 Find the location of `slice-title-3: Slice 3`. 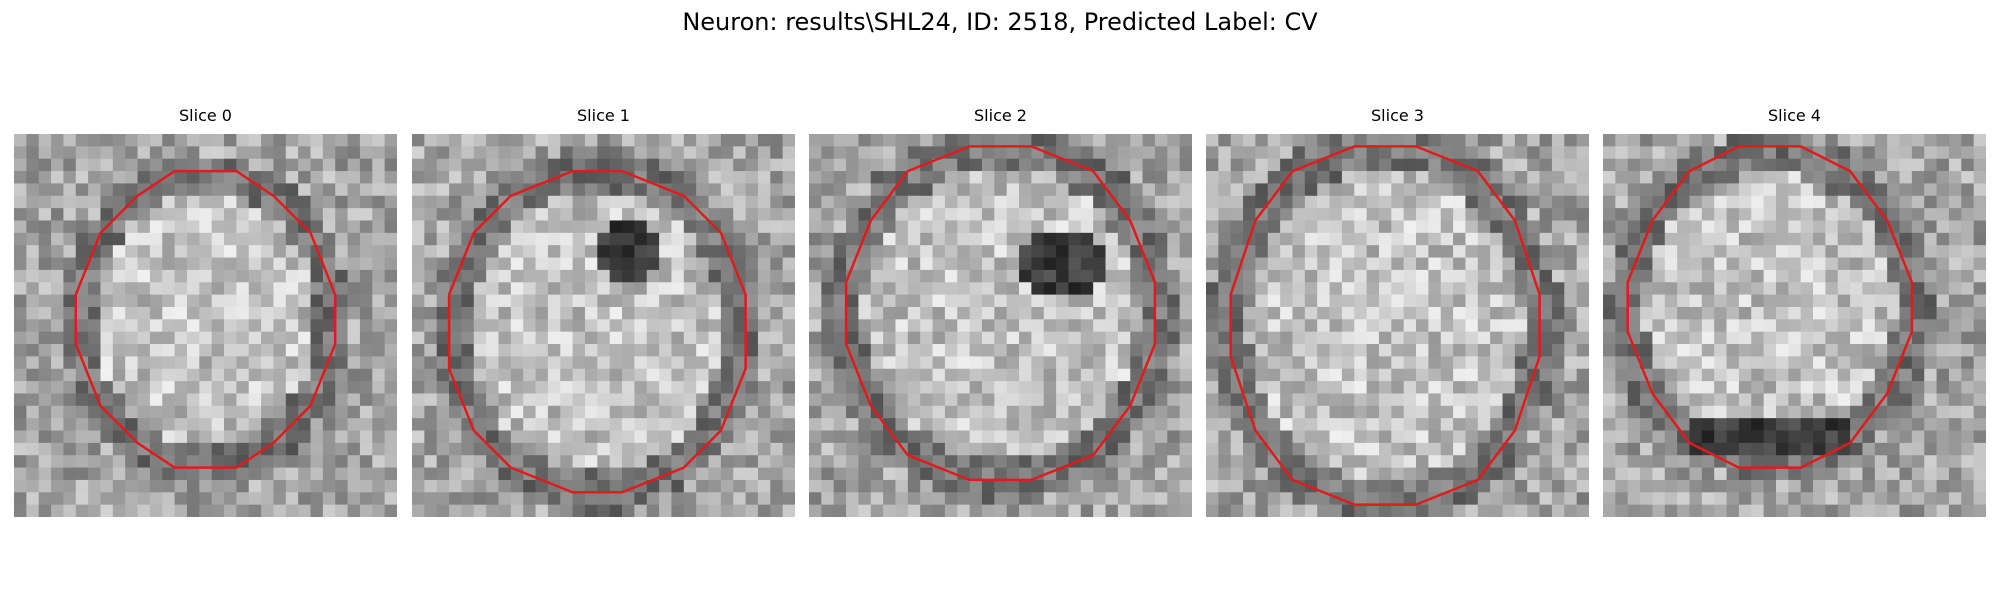

slice-title-3: Slice 3 is located at coordinates (1397, 115).